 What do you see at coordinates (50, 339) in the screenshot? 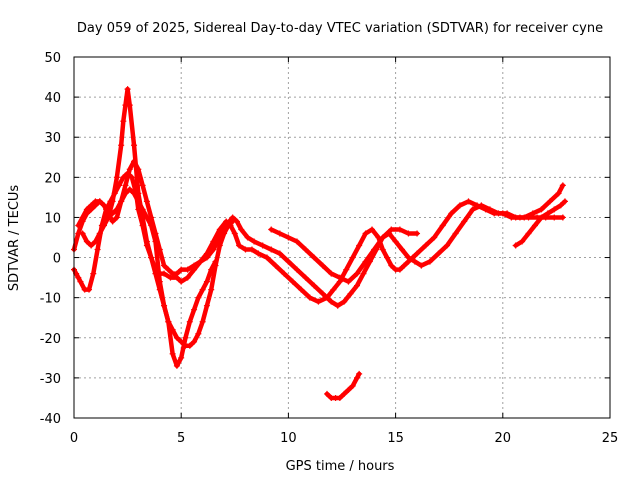
I see `y-tick-label: -20` at bounding box center [50, 339].